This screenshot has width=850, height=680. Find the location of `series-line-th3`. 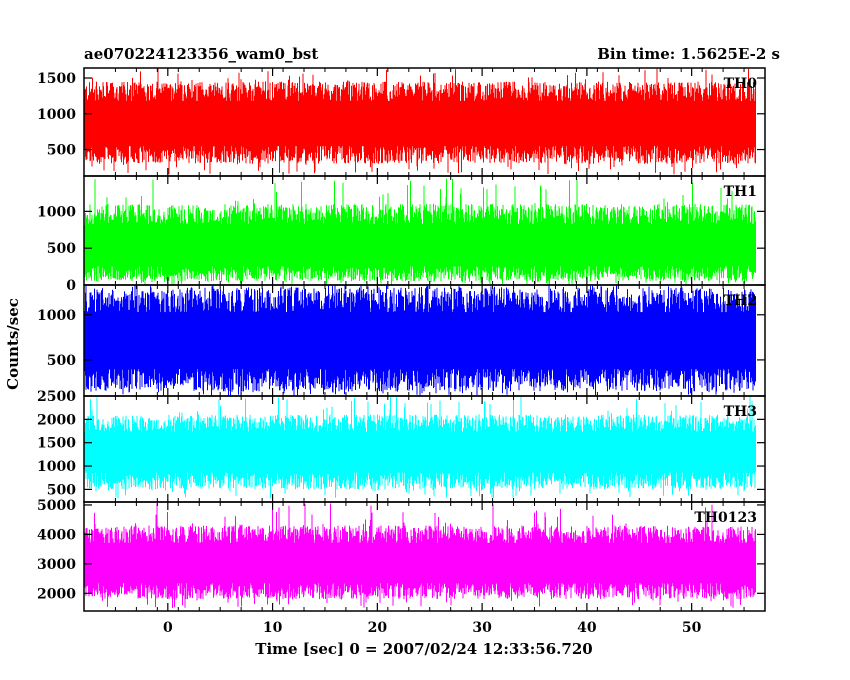

series-line-th3 is located at coordinates (420, 447).